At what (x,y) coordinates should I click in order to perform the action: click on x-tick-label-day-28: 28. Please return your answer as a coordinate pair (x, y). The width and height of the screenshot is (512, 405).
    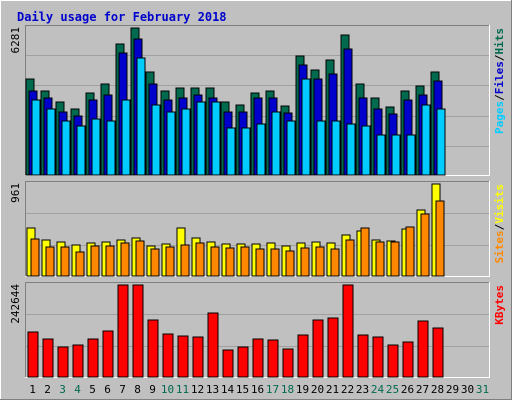
    Looking at the image, I should click on (437, 389).